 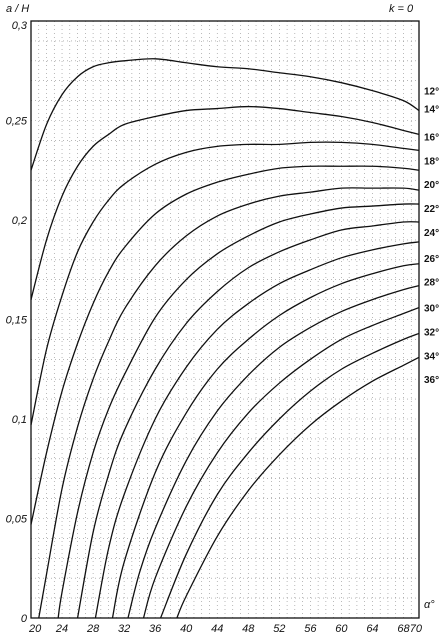 I want to click on curve-labels: 12° 14° 16° 18° 20° 22° 24° 26° 28° 30° 32° 34° 36°, so click(x=431, y=237).